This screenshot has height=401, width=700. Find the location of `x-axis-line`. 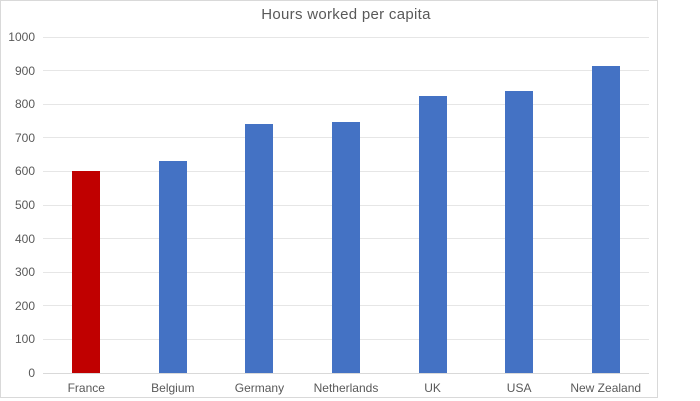

x-axis-line is located at coordinates (346, 373).